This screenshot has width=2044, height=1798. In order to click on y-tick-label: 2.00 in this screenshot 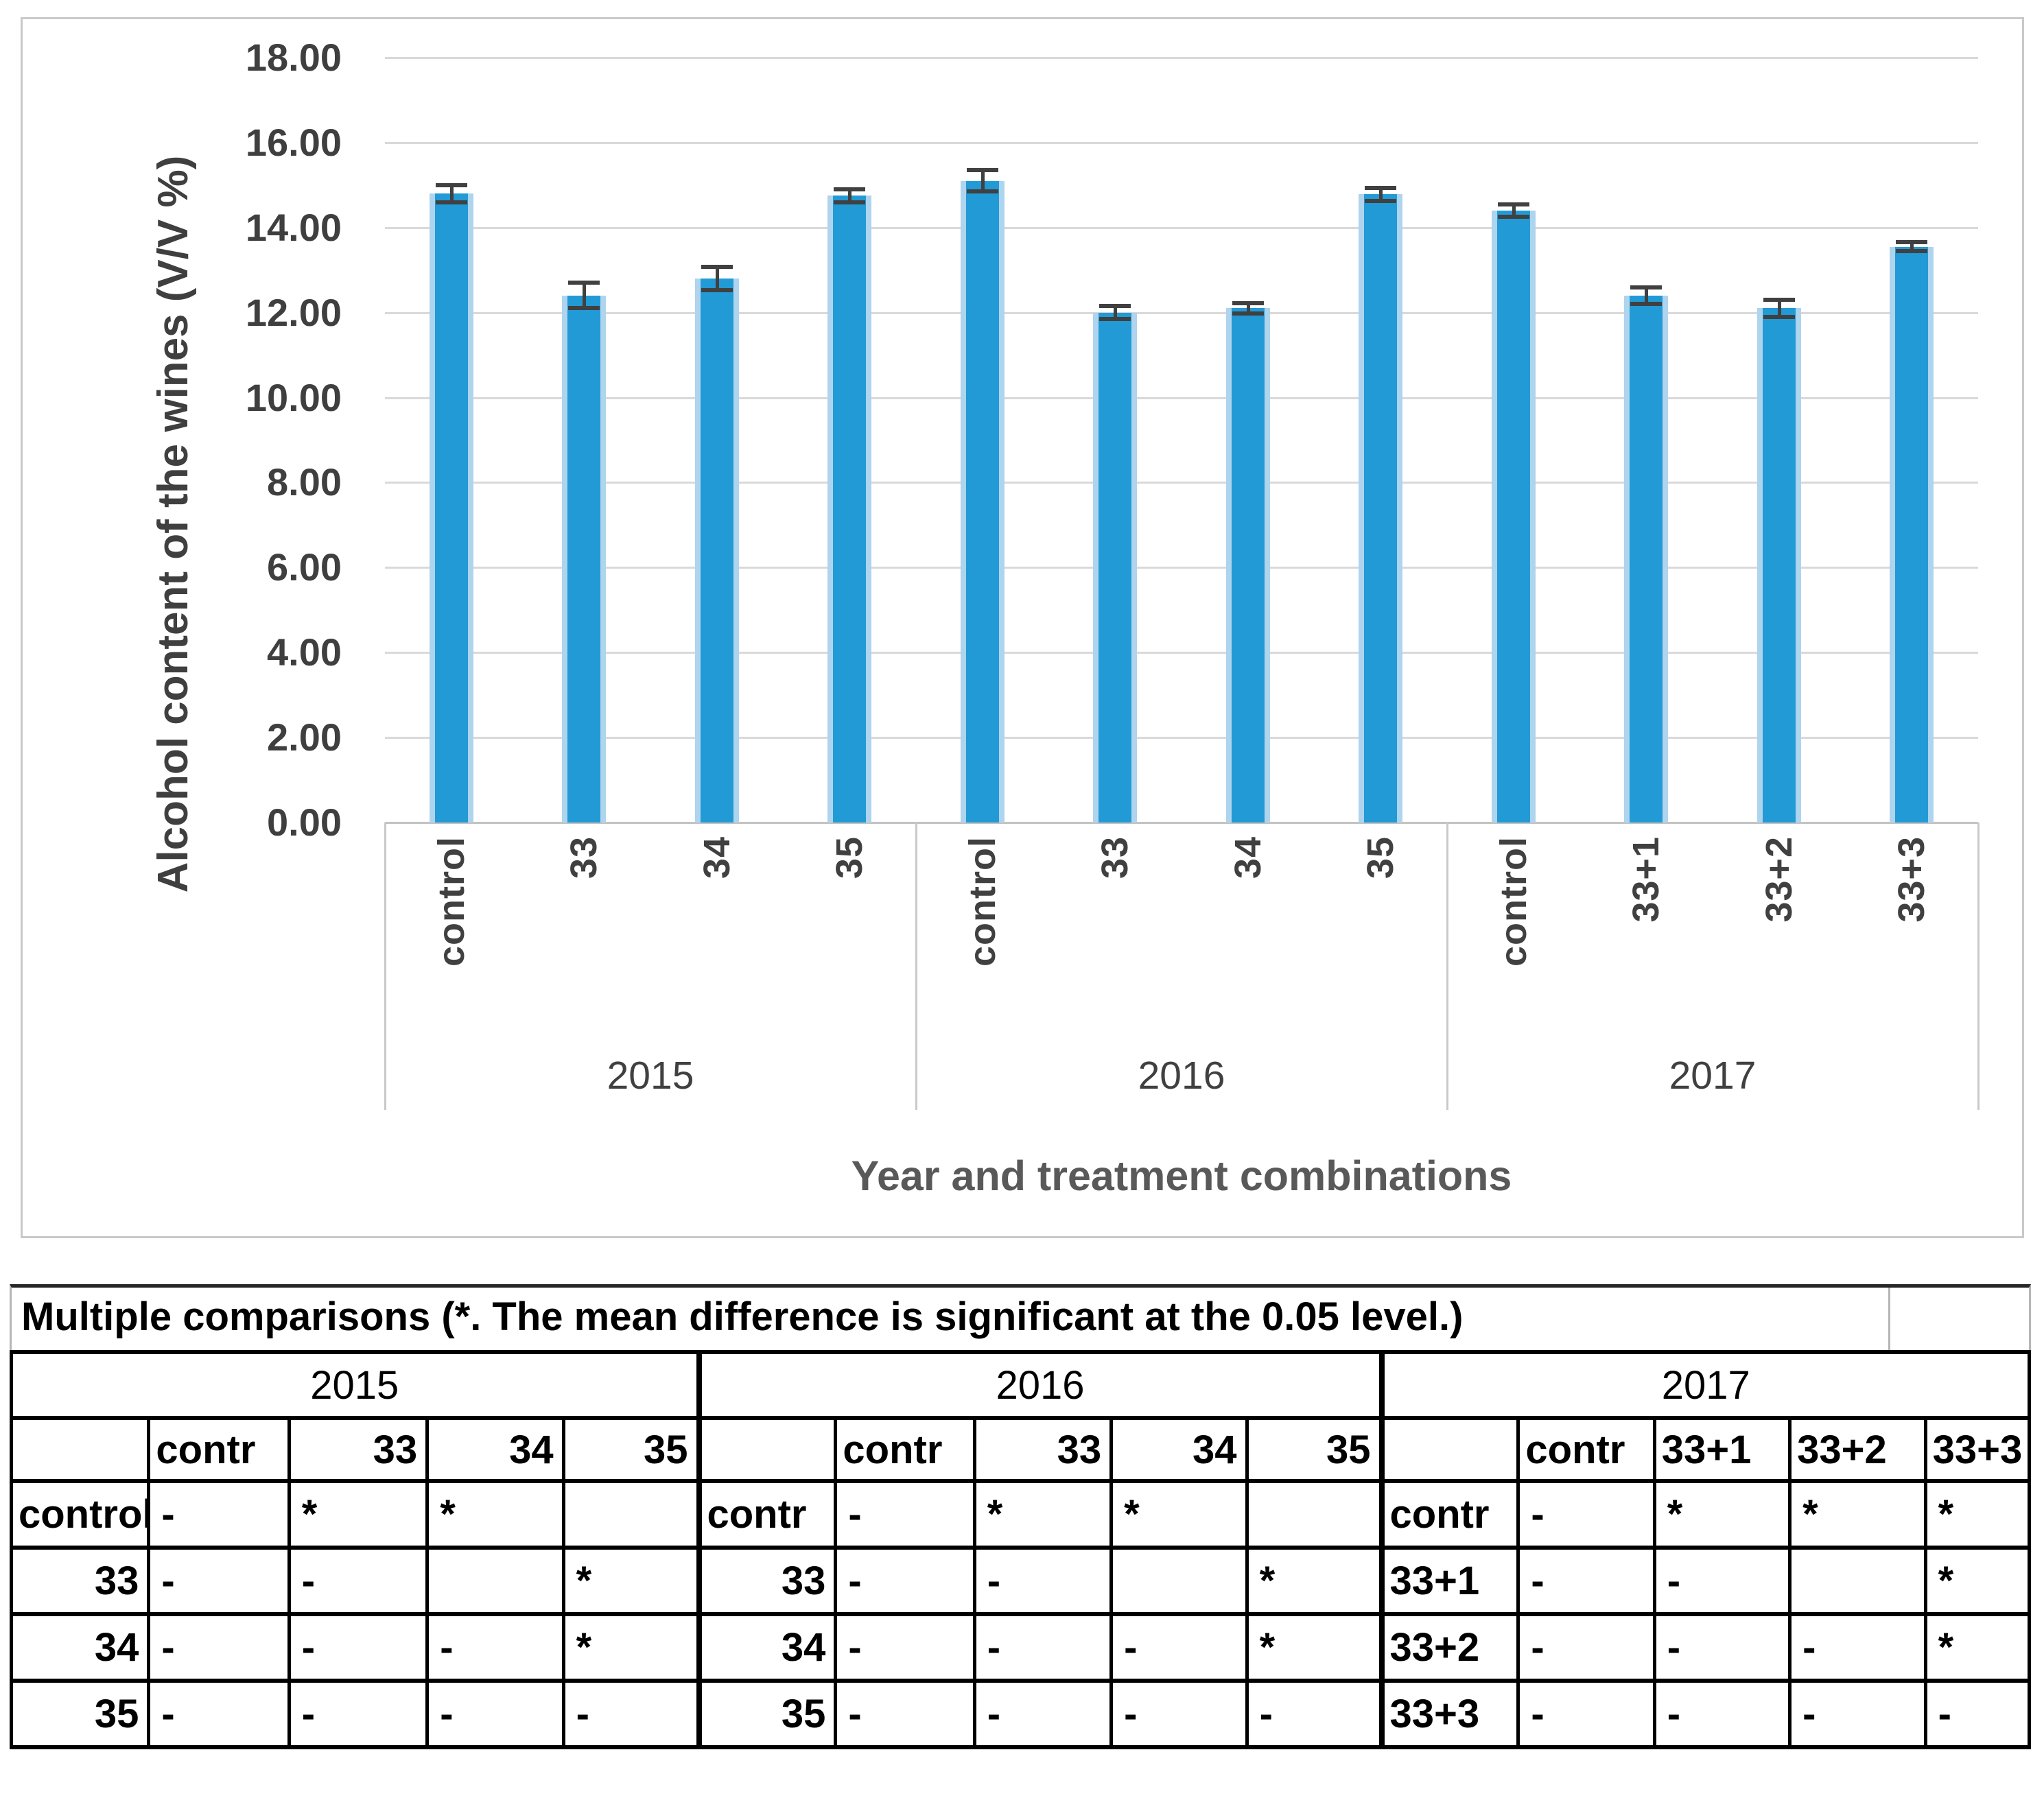, I will do `click(304, 737)`.